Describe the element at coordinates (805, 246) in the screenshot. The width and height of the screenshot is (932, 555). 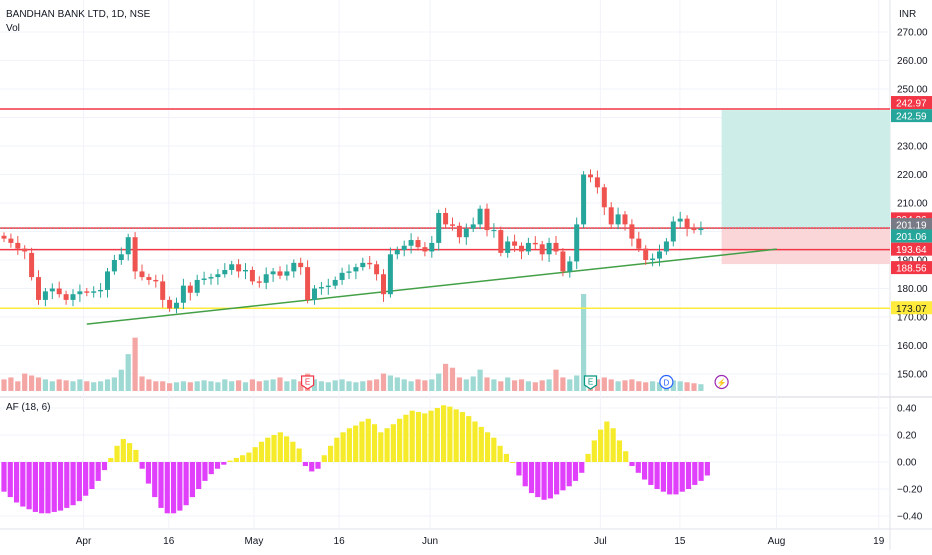
I see `long-position-stop-zone` at that location.